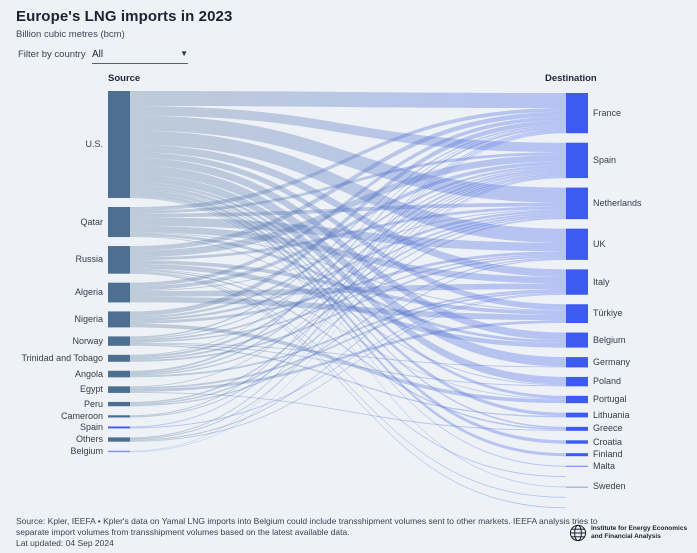 The width and height of the screenshot is (697, 553). I want to click on destination-label-fr: France, so click(607, 112).